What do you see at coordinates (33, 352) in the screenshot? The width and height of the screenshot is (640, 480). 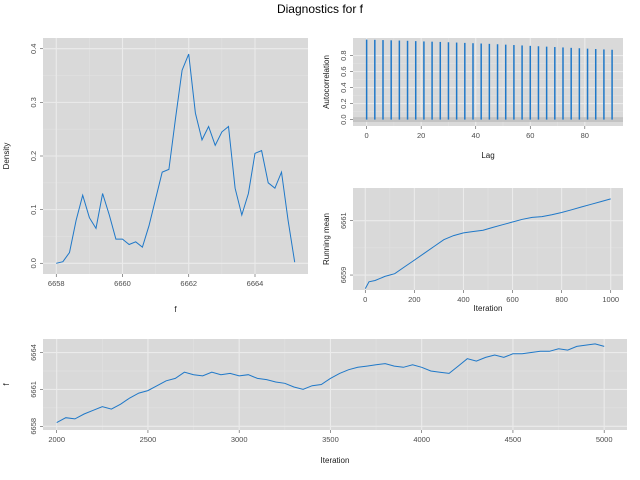 I see `y-tick-label: 6664` at bounding box center [33, 352].